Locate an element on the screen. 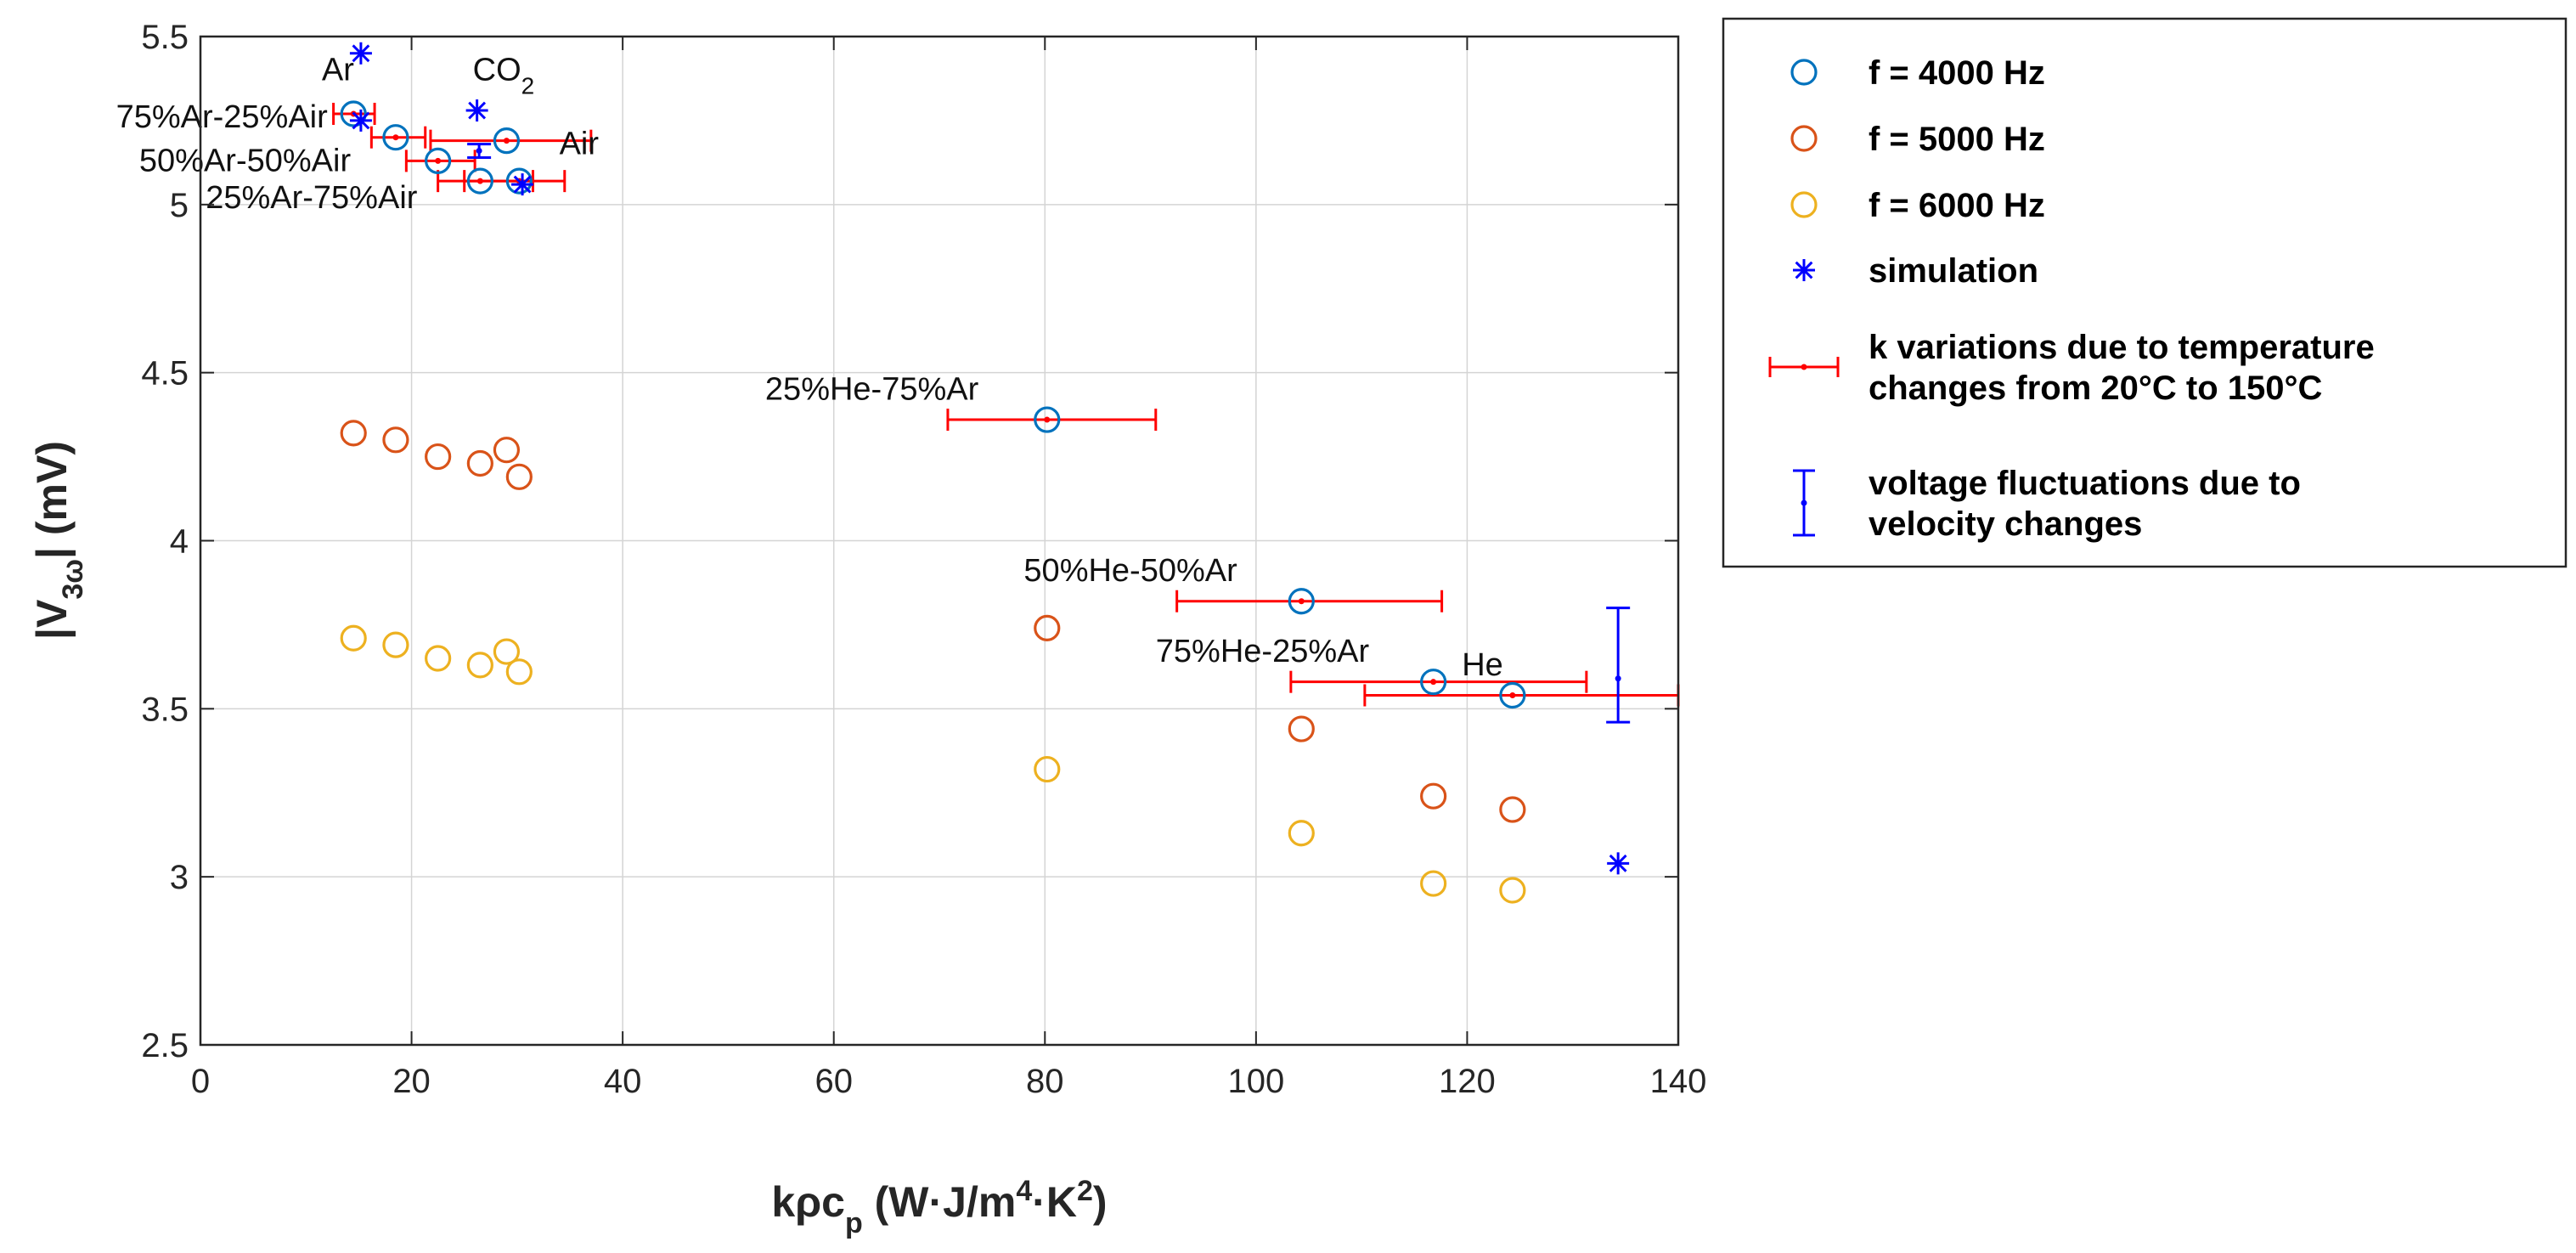 The image size is (2576, 1253). point-label-text: Air is located at coordinates (580, 143).